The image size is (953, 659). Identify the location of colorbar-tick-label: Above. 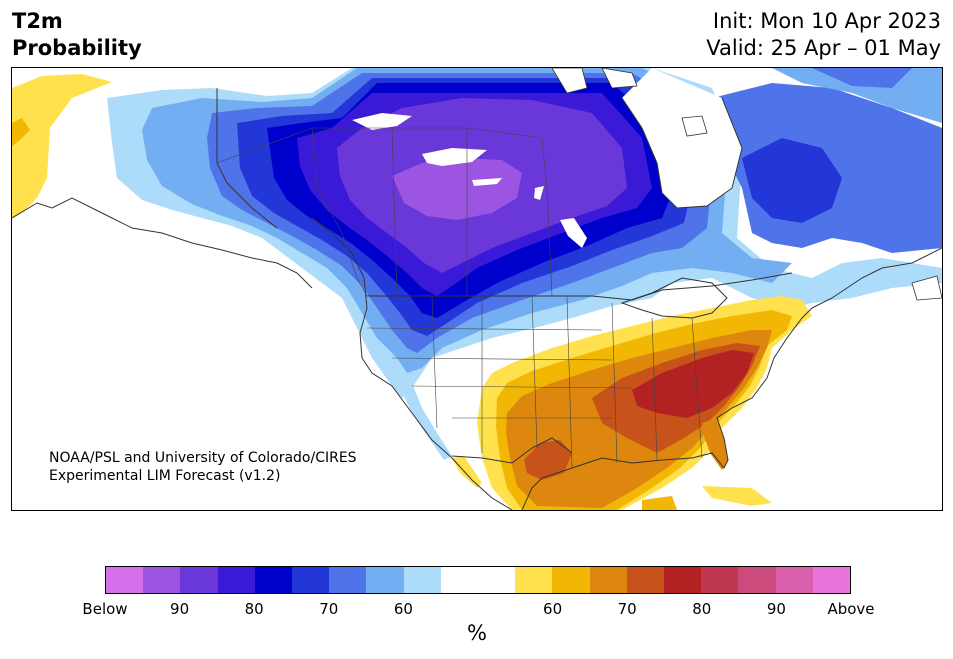
(851, 609).